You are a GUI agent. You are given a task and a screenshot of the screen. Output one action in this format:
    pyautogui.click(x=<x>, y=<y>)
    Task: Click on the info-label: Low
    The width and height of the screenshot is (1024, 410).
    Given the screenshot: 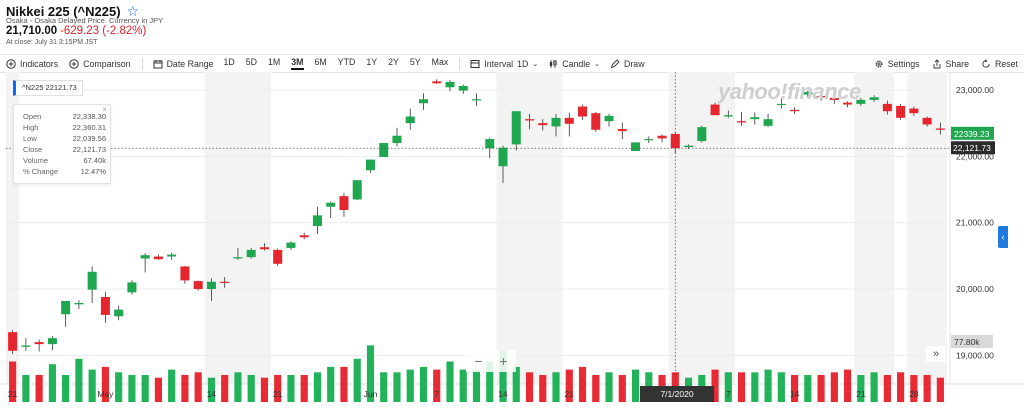 What is the action you would take?
    pyautogui.click(x=30, y=138)
    